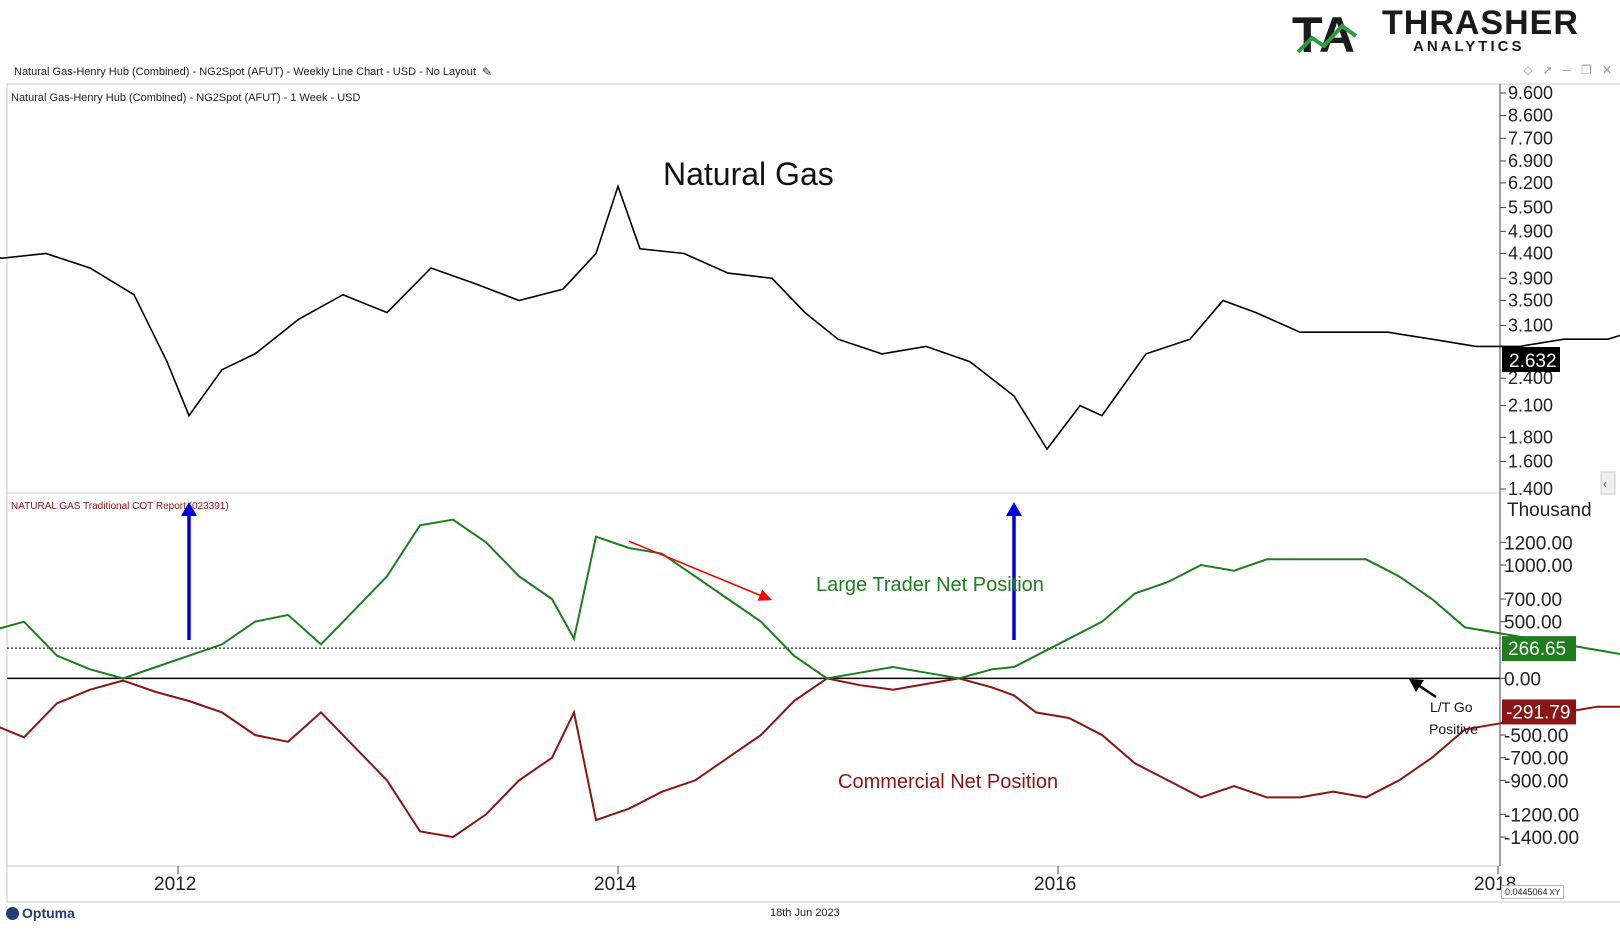 The image size is (1620, 930). I want to click on footer-date: 18th Jun 2023, so click(805, 913).